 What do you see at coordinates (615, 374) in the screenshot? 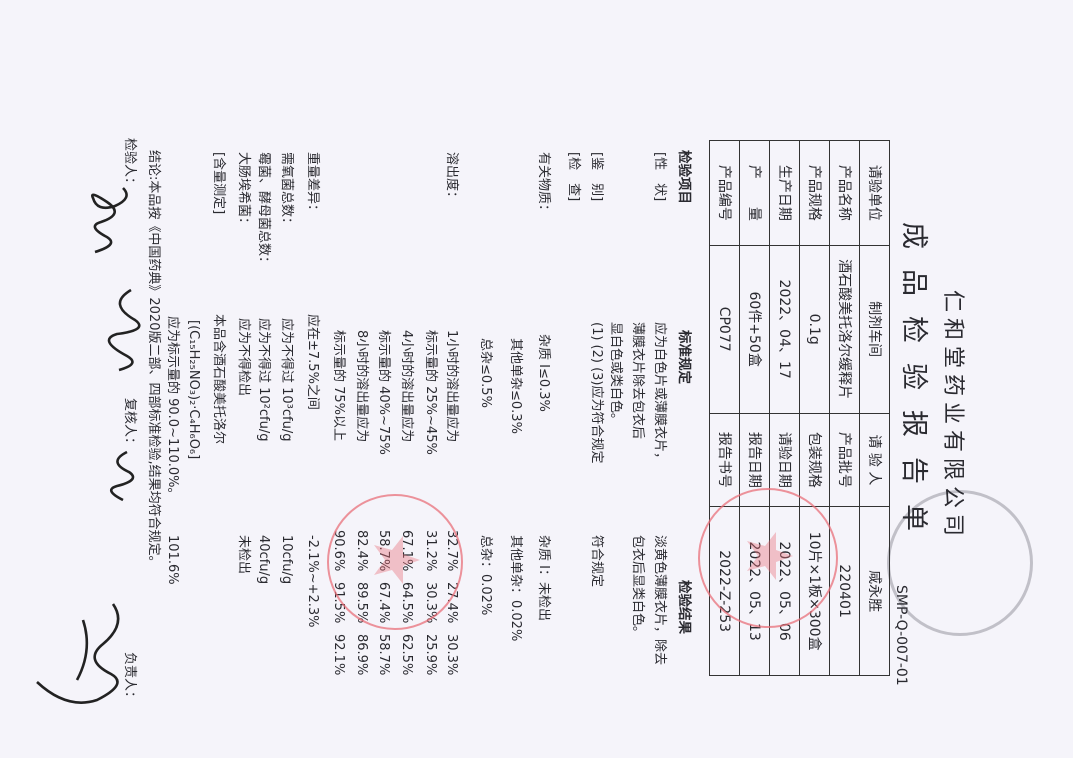
I see `standard-text: 显白色或类白色。` at bounding box center [615, 374].